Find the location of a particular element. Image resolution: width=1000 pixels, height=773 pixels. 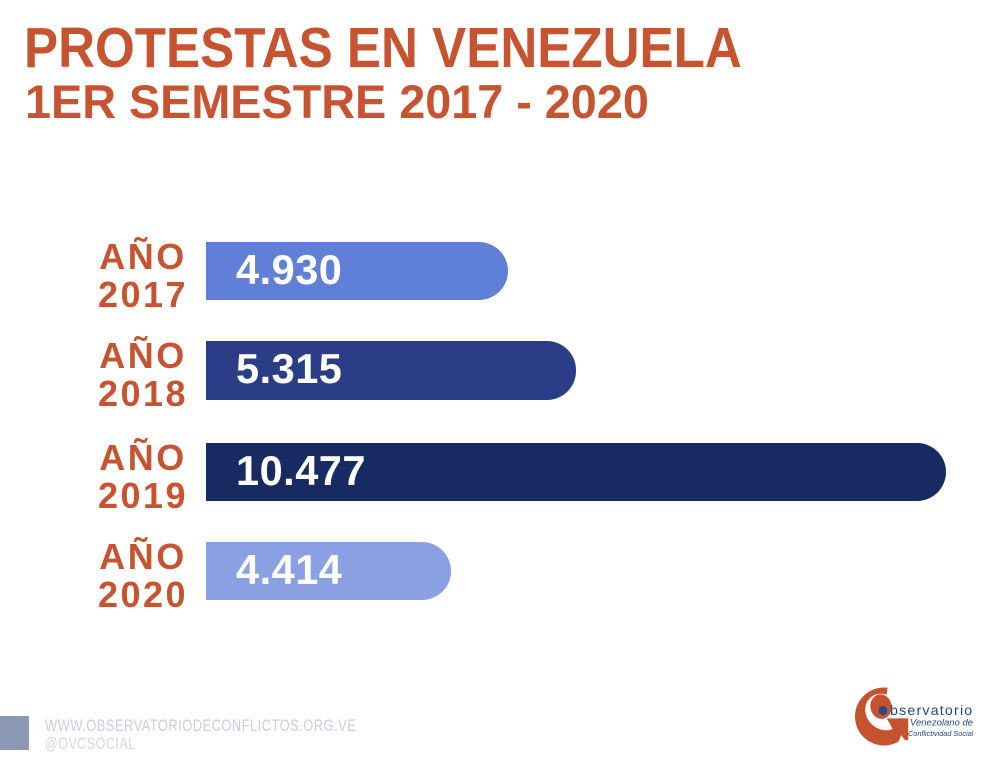

svg-text: Conflictividad Social is located at coordinates (941, 733).